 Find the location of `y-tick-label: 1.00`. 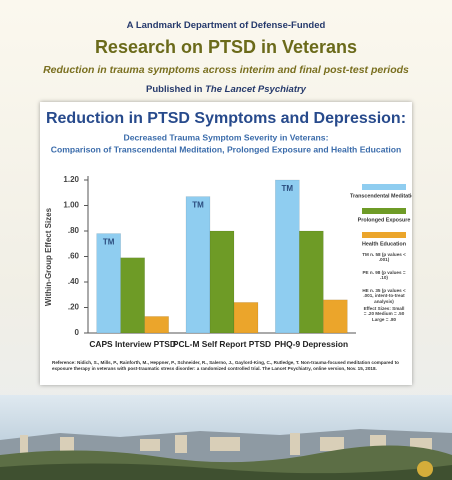

y-tick-label: 1.00 is located at coordinates (71, 205).